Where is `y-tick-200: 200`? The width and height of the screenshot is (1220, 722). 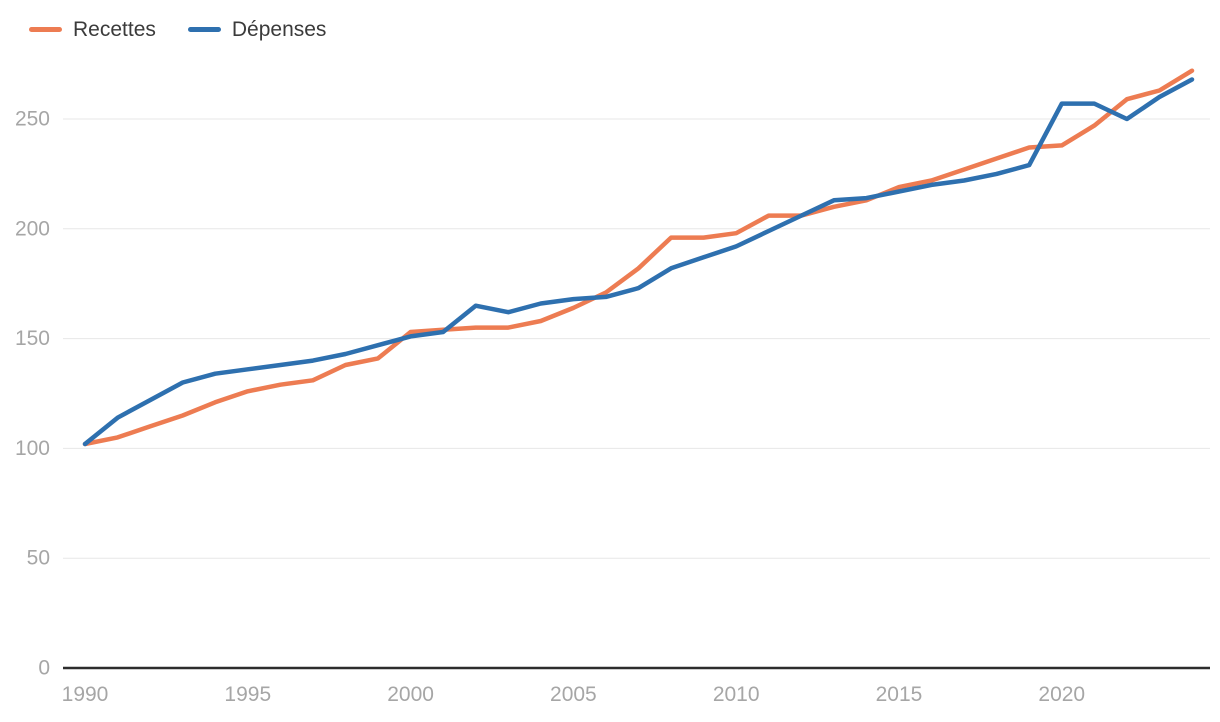
y-tick-200: 200 is located at coordinates (32, 228).